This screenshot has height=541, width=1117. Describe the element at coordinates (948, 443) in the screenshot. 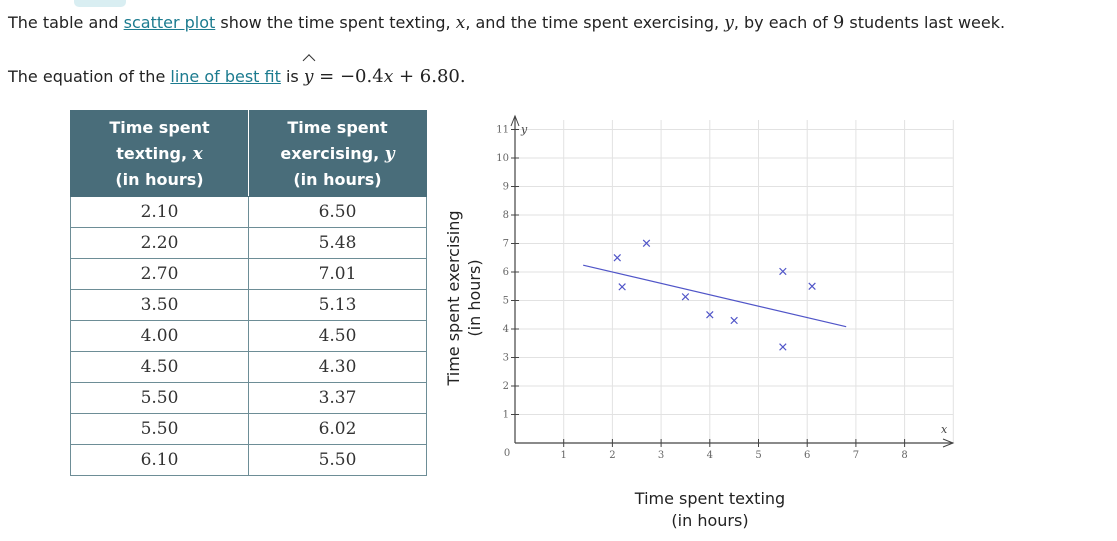

I see `x-axis-arrow` at that location.